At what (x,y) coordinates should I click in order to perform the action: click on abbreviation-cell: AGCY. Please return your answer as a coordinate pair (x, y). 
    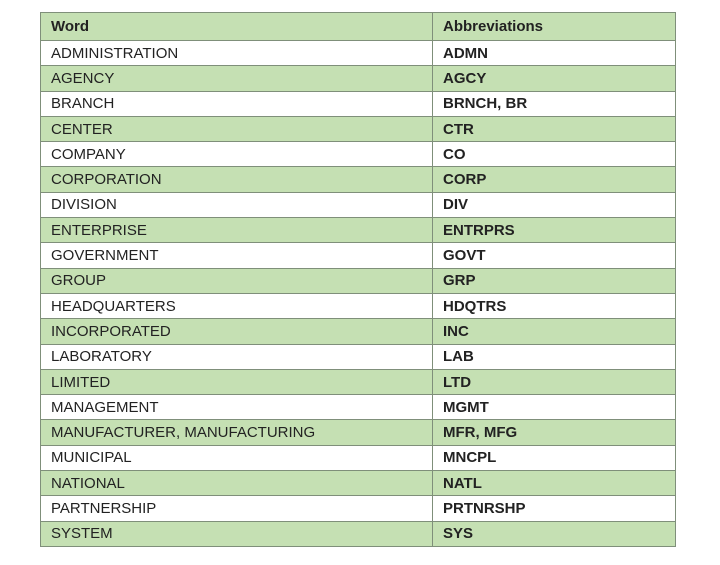
    Looking at the image, I should click on (554, 78).